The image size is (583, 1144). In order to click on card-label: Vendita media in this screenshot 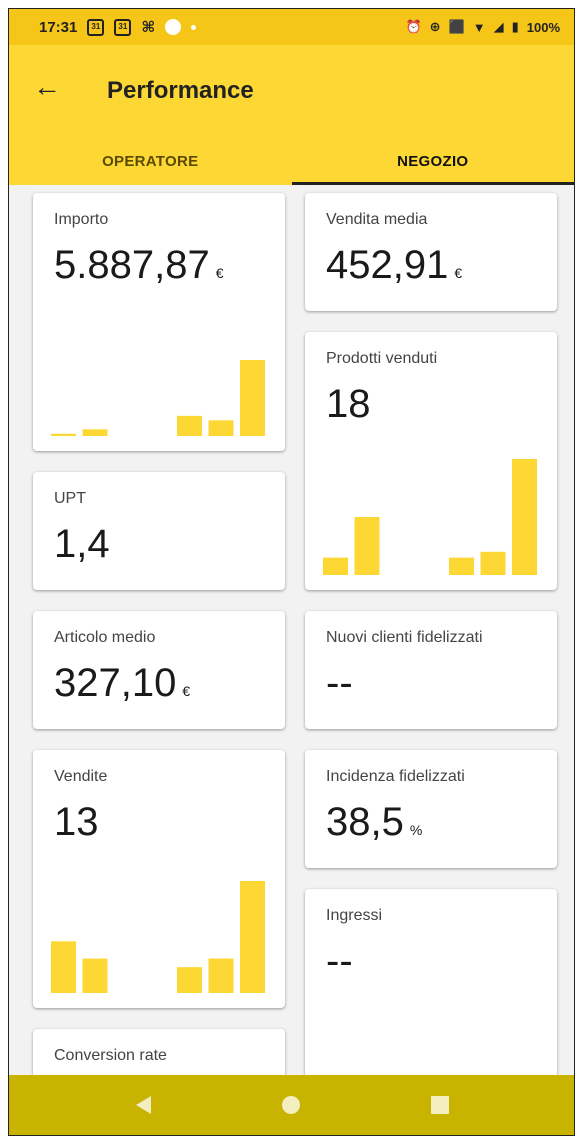, I will do `click(377, 219)`.